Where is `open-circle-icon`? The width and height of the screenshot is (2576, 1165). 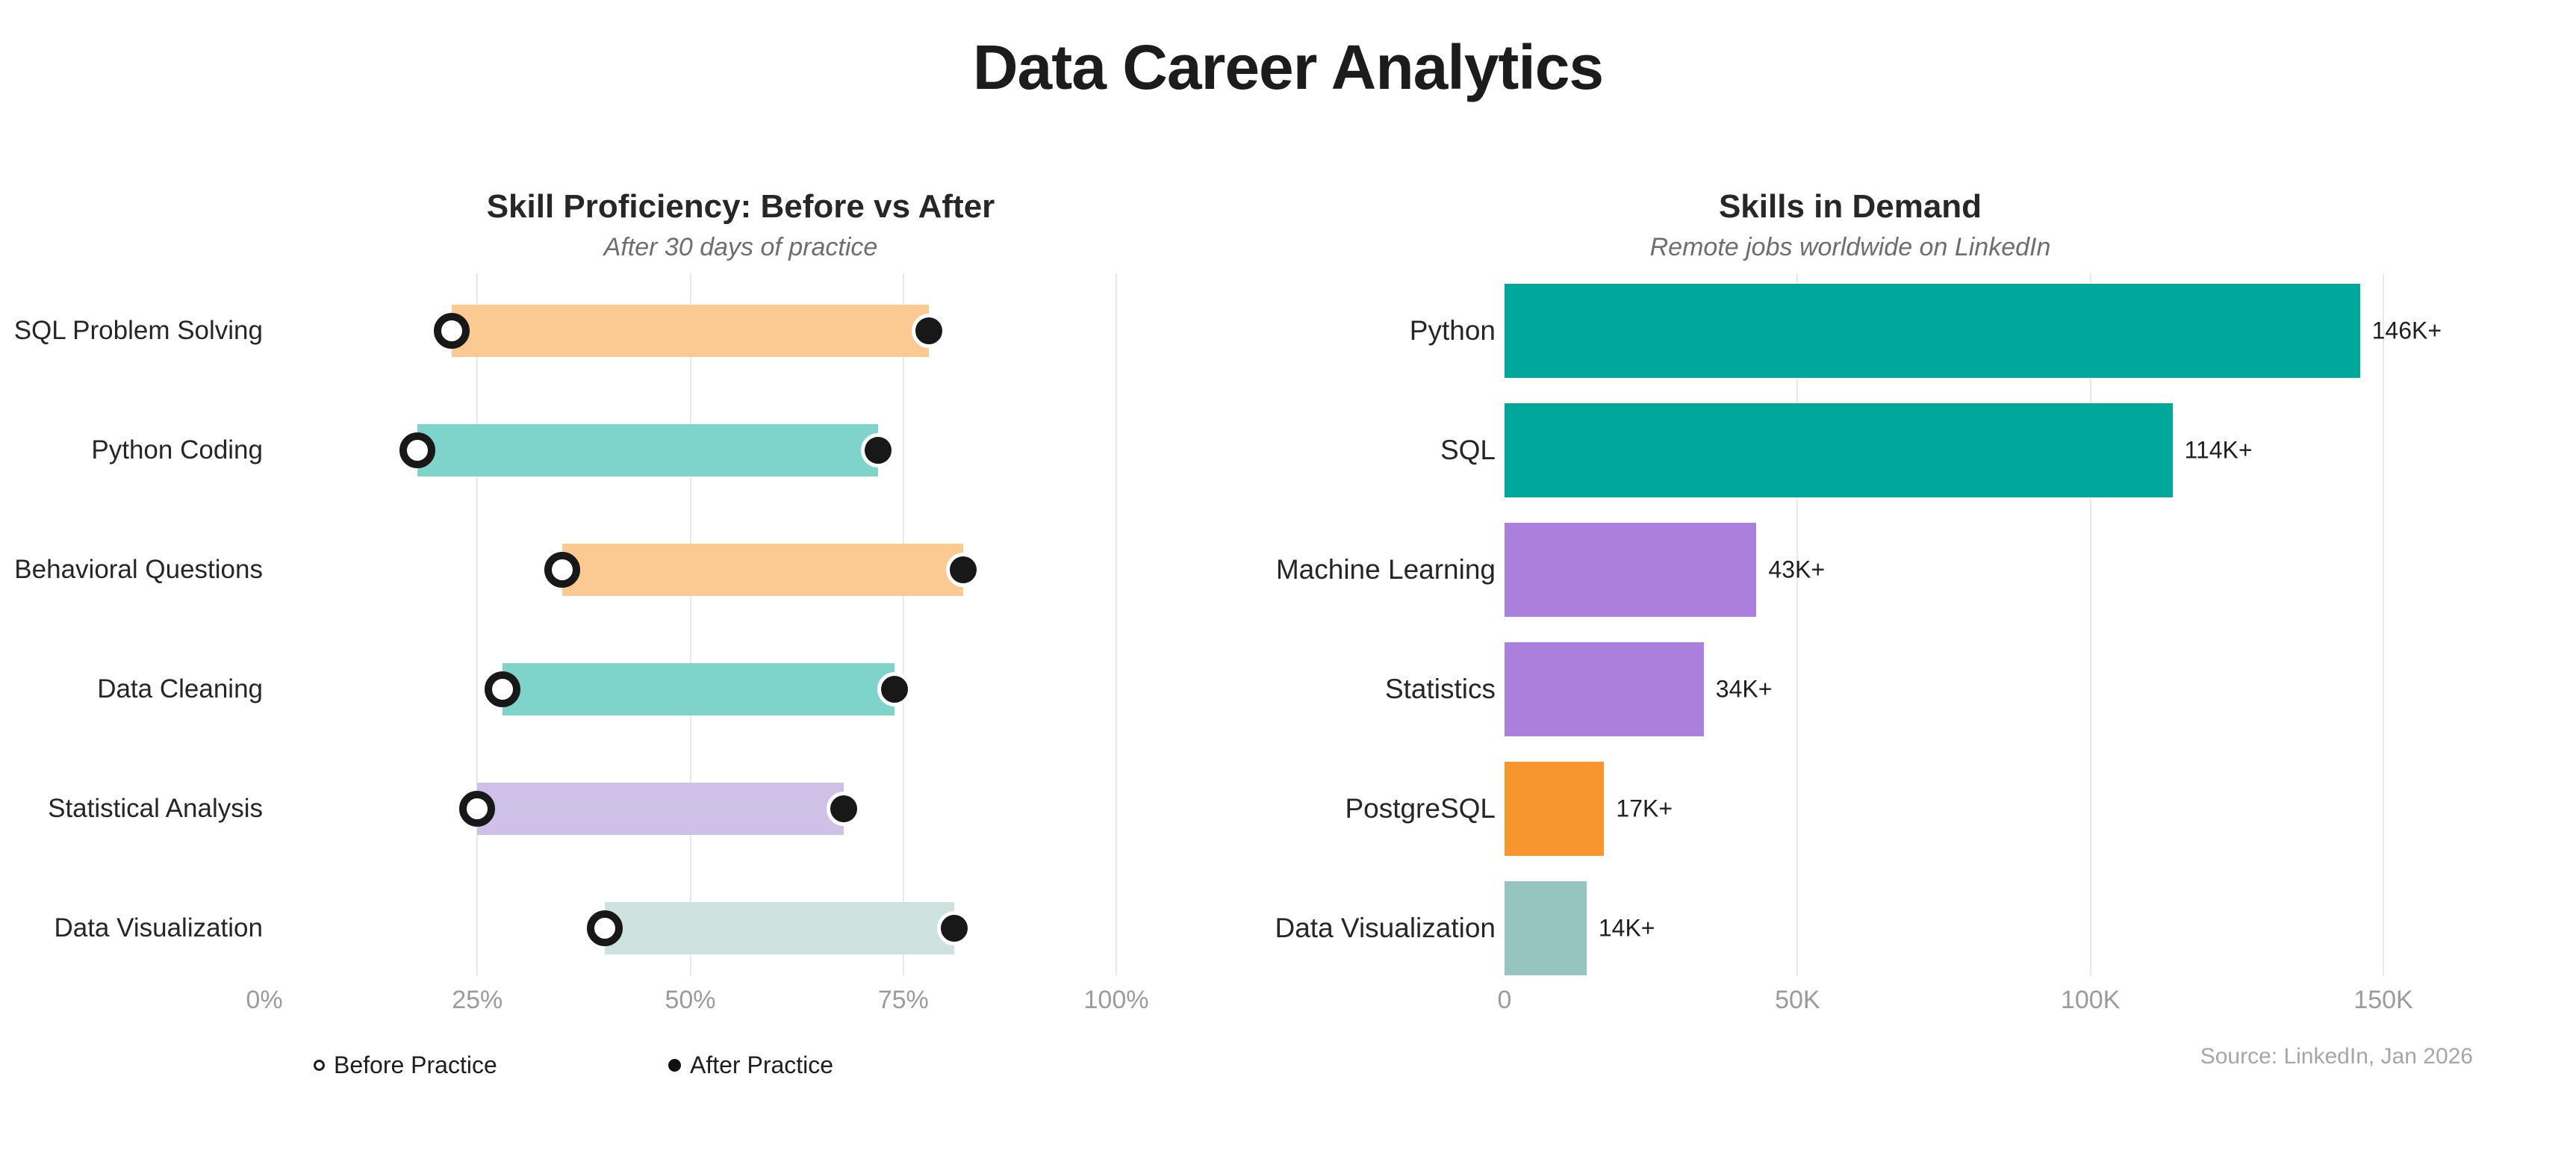
open-circle-icon is located at coordinates (319, 1065).